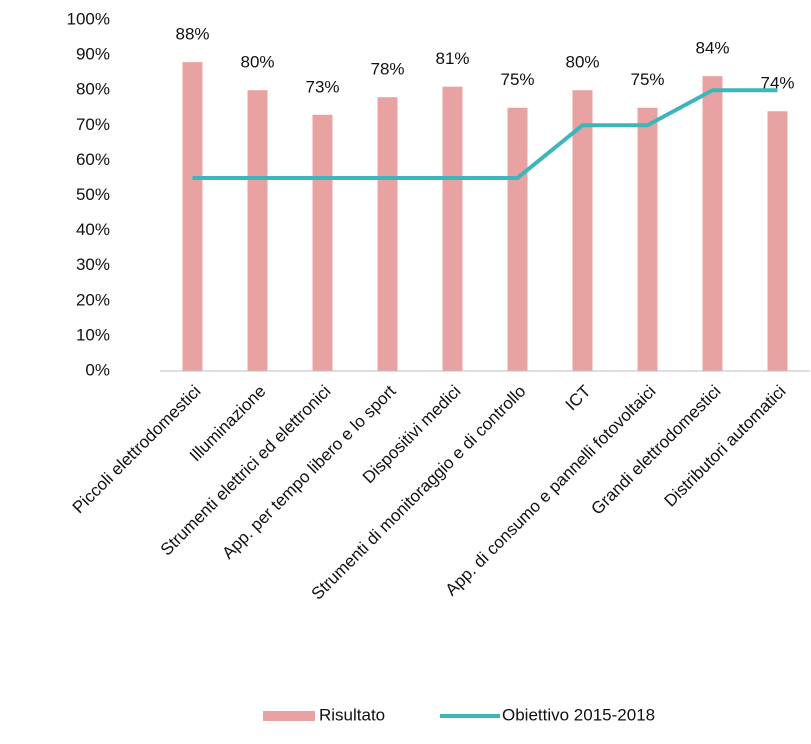 This screenshot has width=811, height=744. What do you see at coordinates (93, 124) in the screenshot?
I see `y-tick-label: 70%` at bounding box center [93, 124].